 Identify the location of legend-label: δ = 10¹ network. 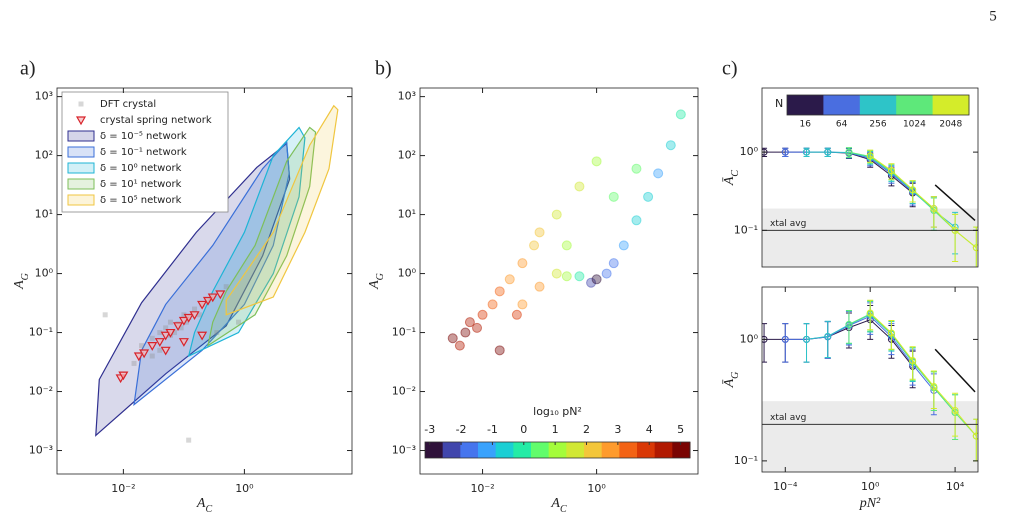
(141, 184).